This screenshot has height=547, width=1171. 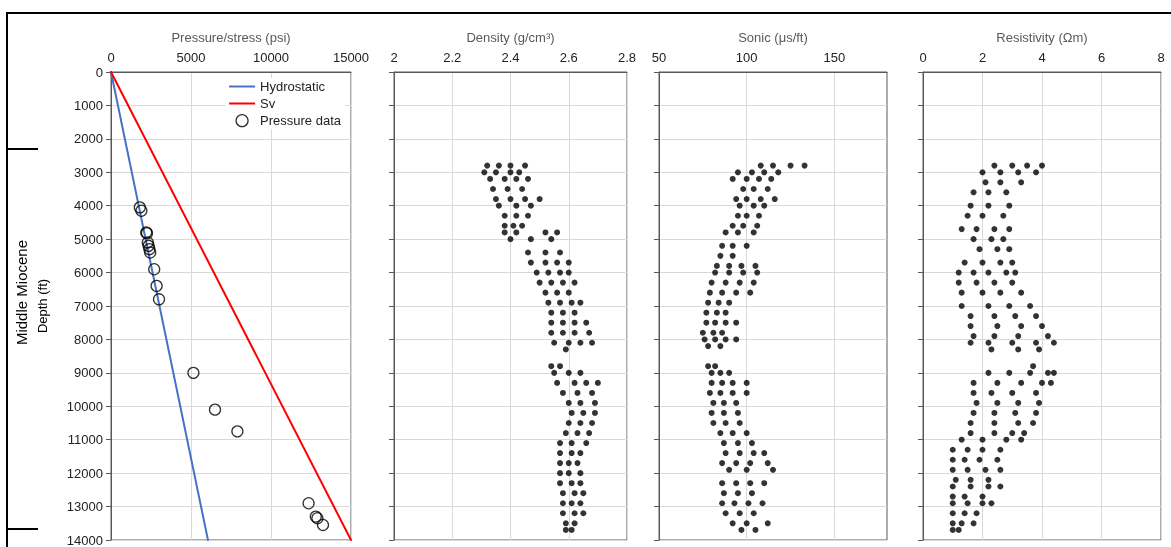 I want to click on y-tick-label: 5000, so click(x=88, y=239).